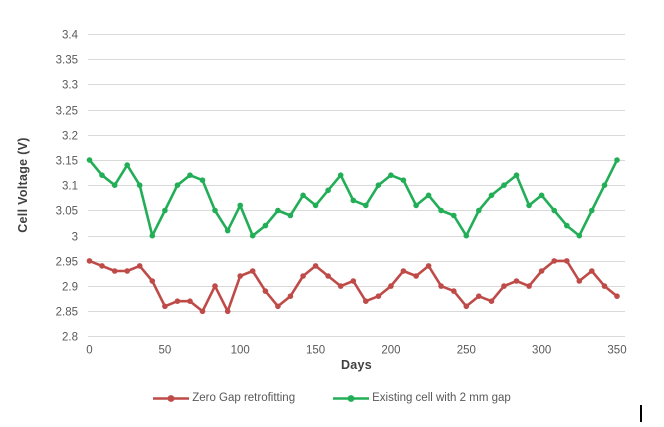 The height and width of the screenshot is (427, 664). Describe the element at coordinates (70, 288) in the screenshot. I see `svg-text: 2.9` at that location.